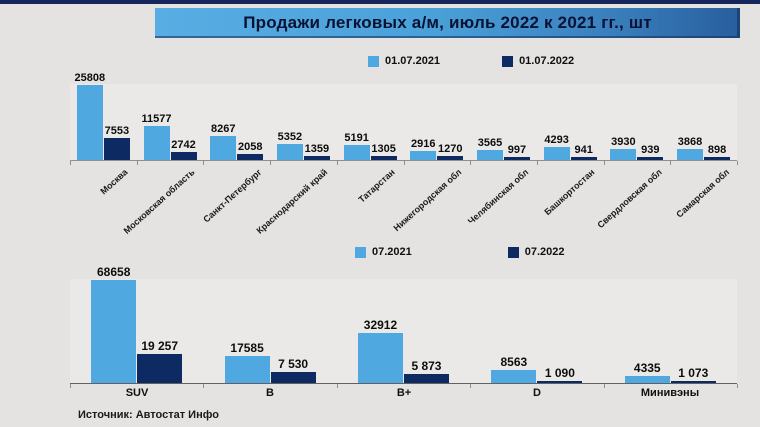 The height and width of the screenshot is (427, 760). I want to click on bar-value-label: 1270, so click(450, 148).